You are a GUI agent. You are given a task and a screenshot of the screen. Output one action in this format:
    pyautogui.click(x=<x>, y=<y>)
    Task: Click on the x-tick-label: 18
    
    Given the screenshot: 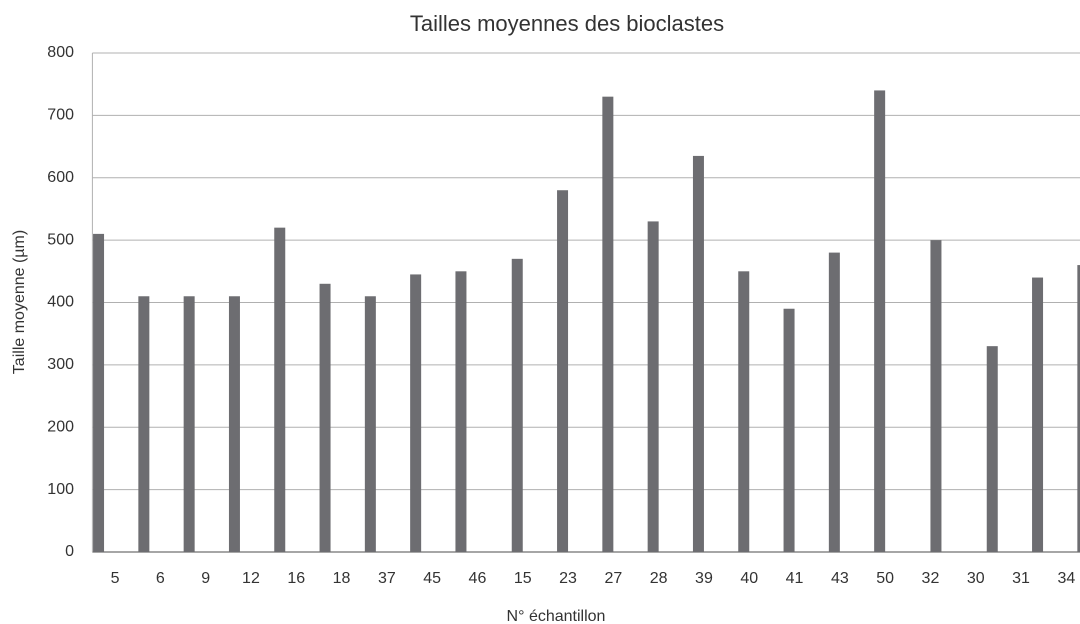 What is the action you would take?
    pyautogui.click(x=342, y=578)
    